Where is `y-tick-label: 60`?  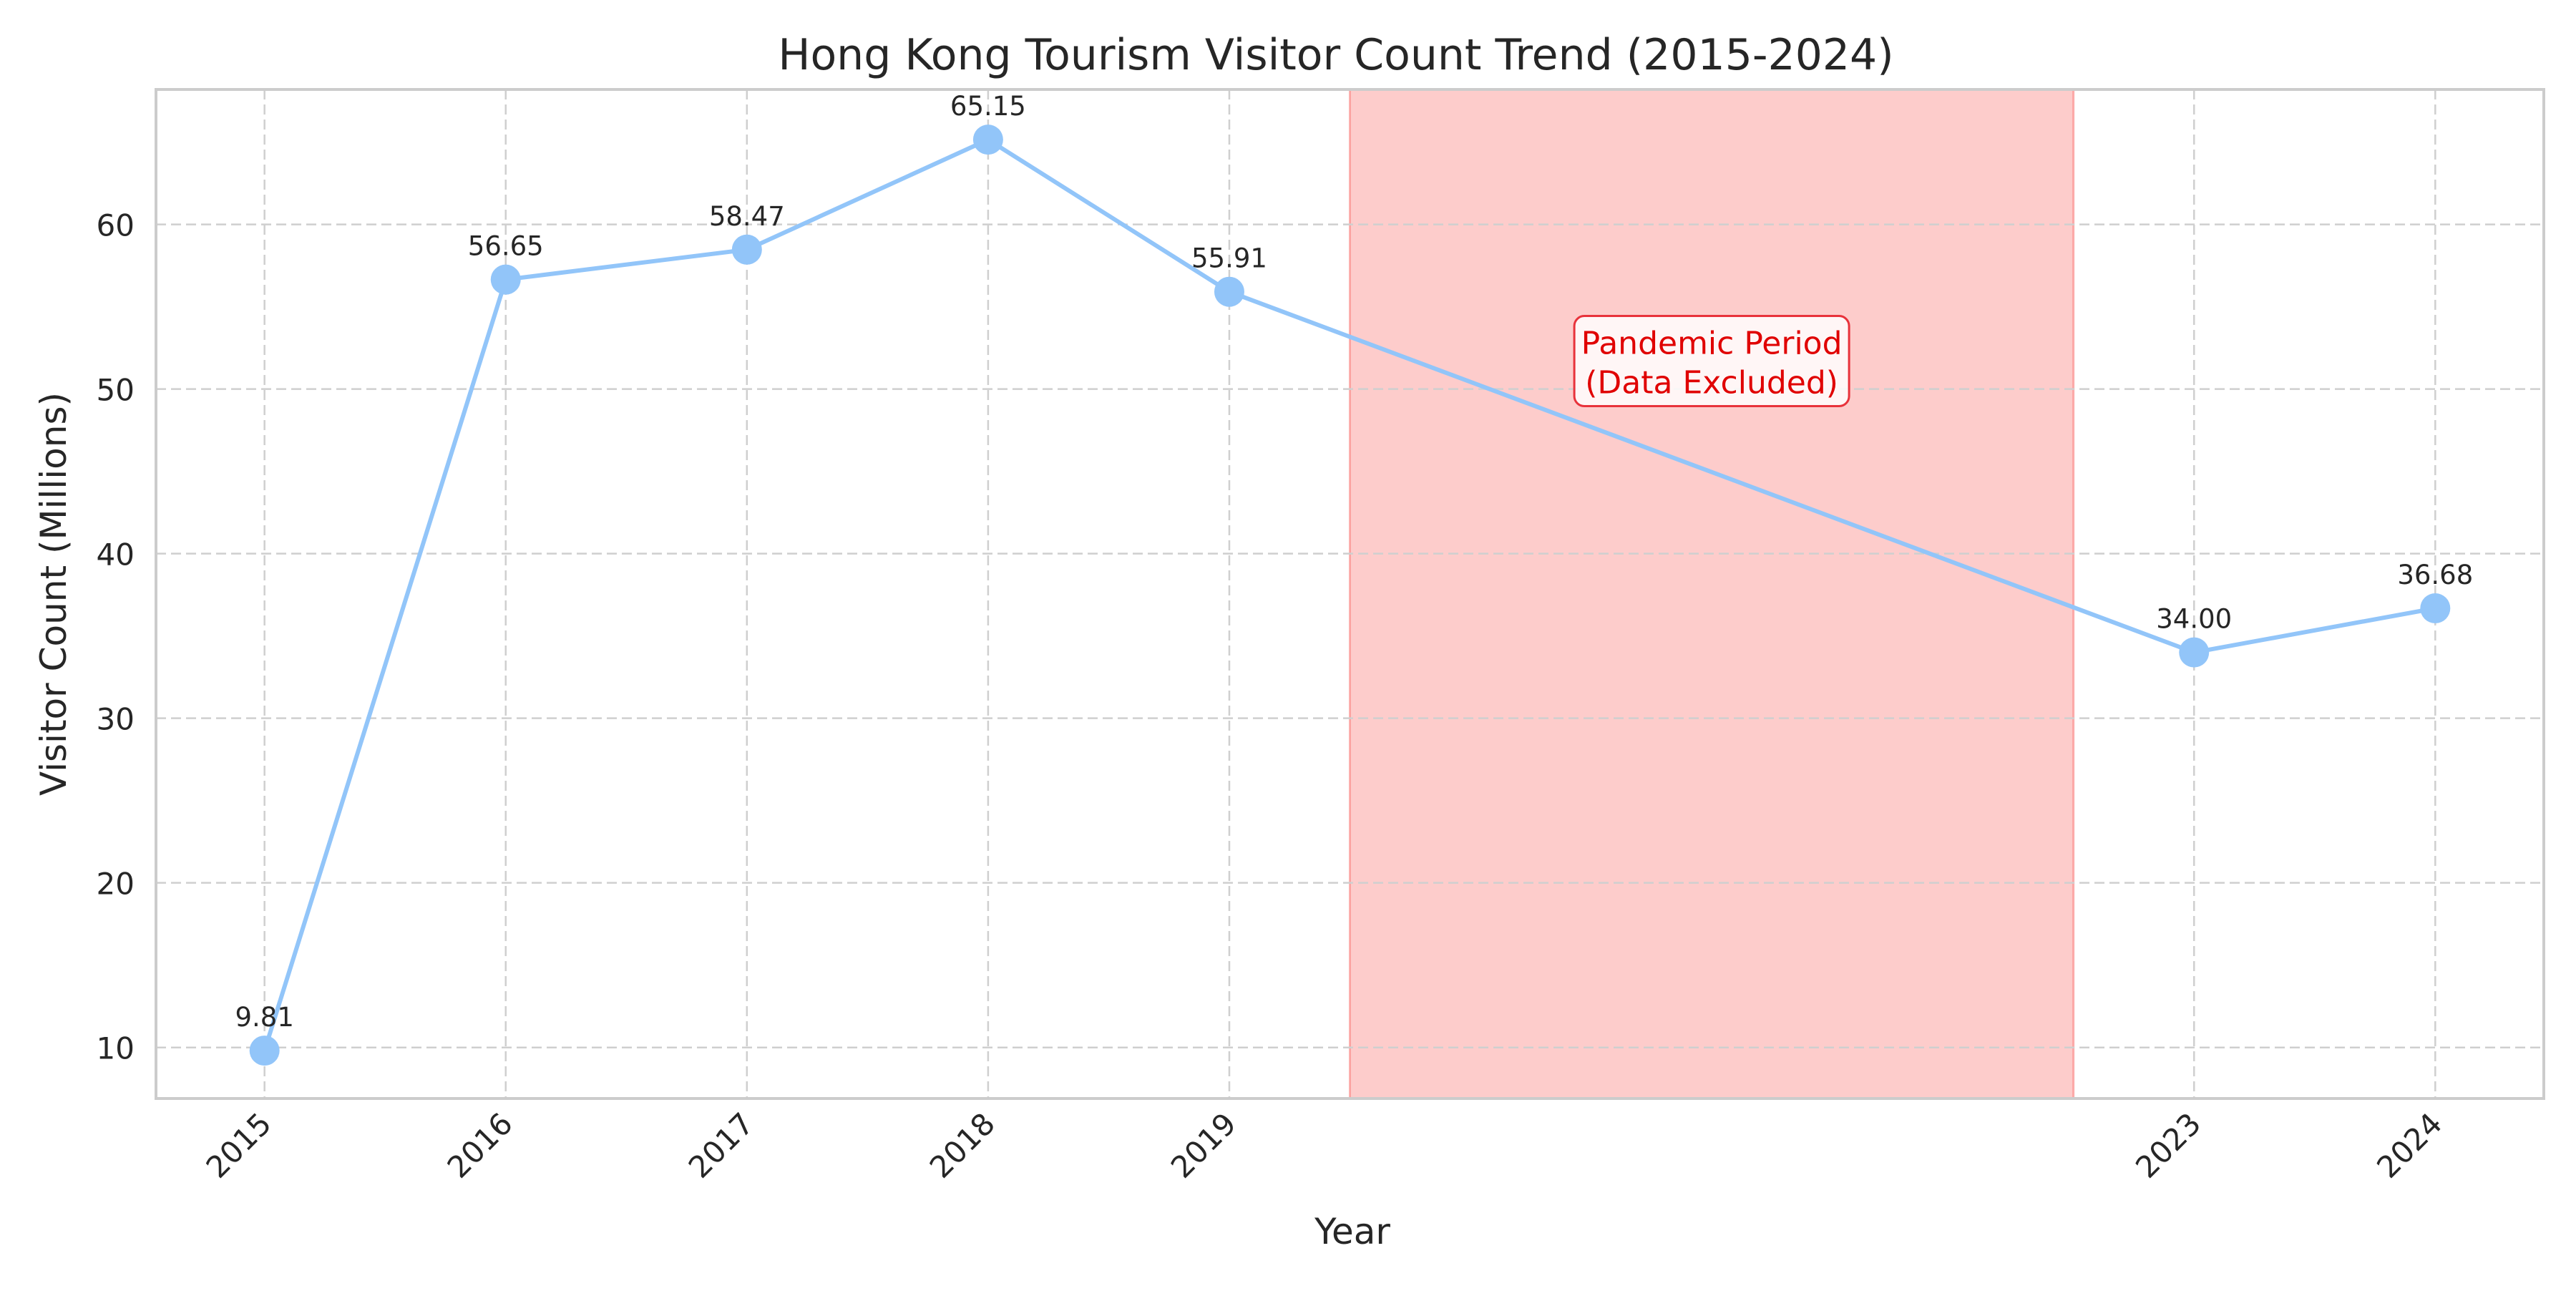
y-tick-label: 60 is located at coordinates (116, 225).